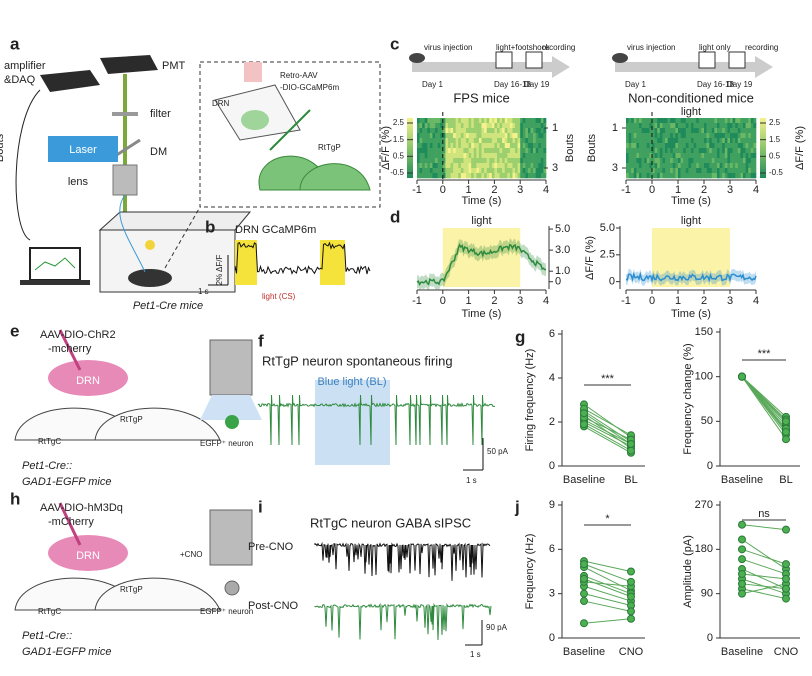 The width and height of the screenshot is (812, 676). What do you see at coordinates (765, 354) in the screenshot?
I see `label: ***` at bounding box center [765, 354].